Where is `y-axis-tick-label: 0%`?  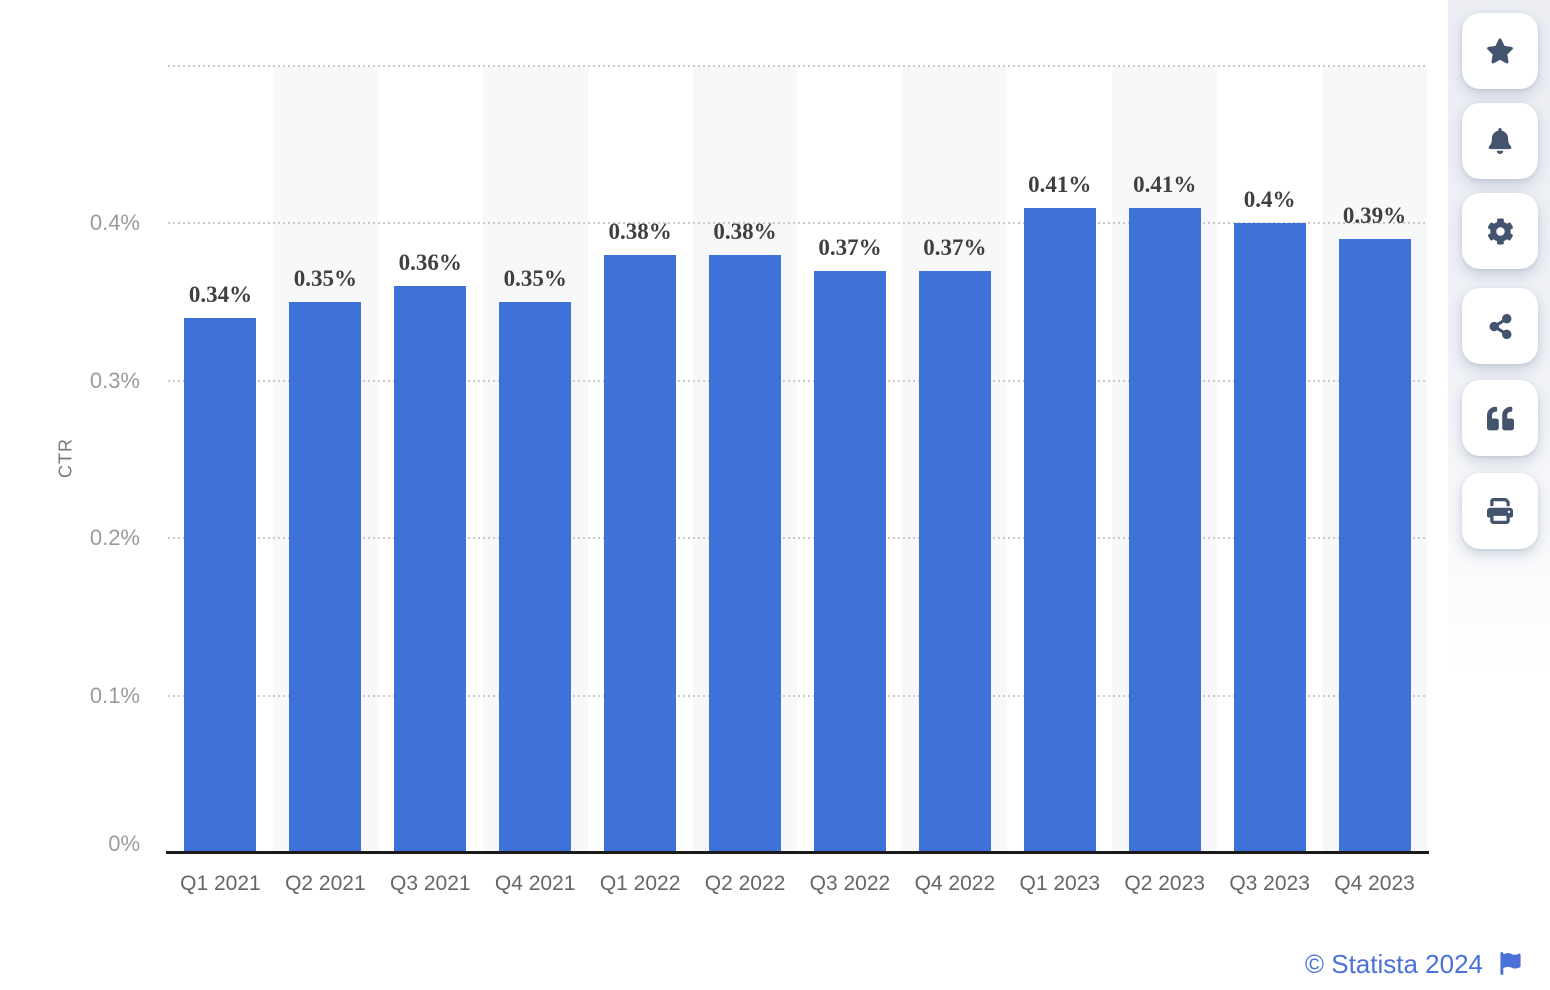 y-axis-tick-label: 0% is located at coordinates (124, 843).